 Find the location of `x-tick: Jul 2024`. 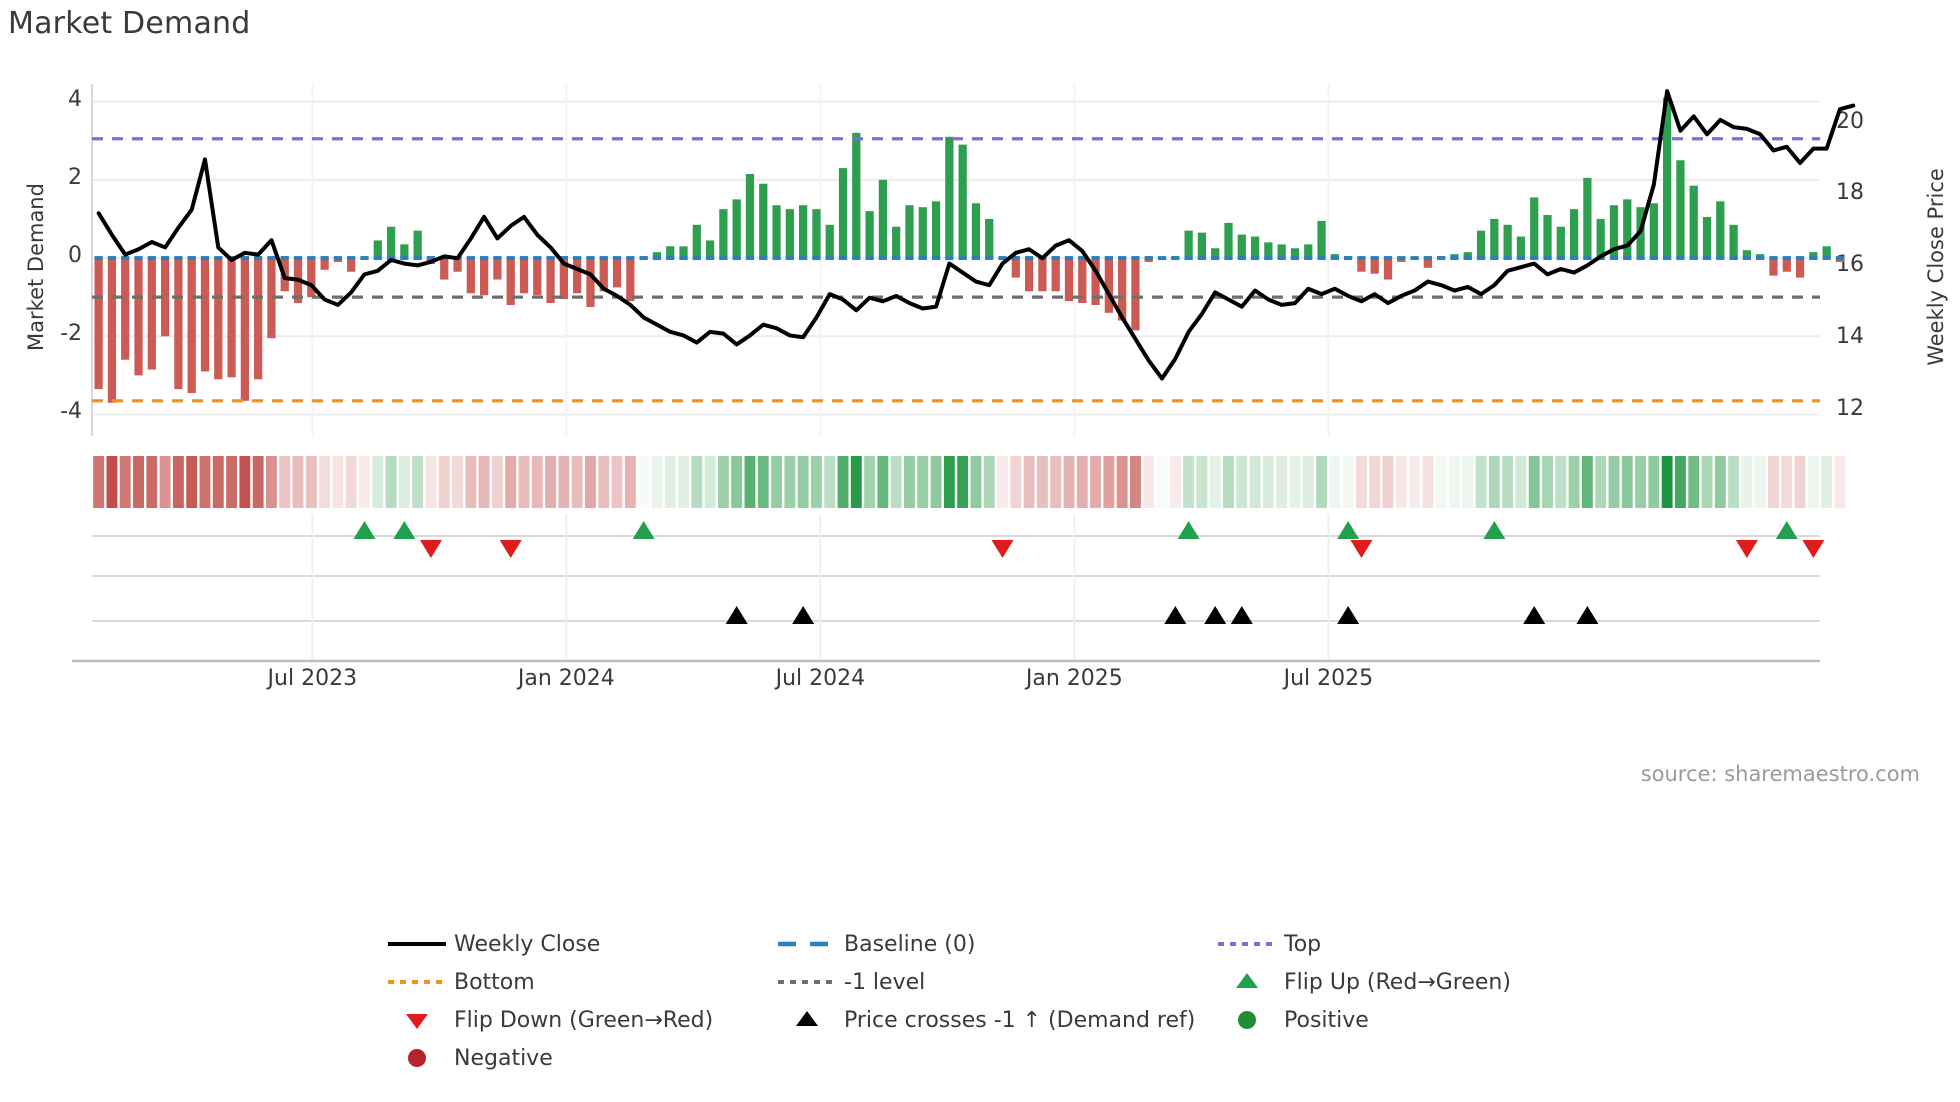

x-tick: Jul 2024 is located at coordinates (820, 678).